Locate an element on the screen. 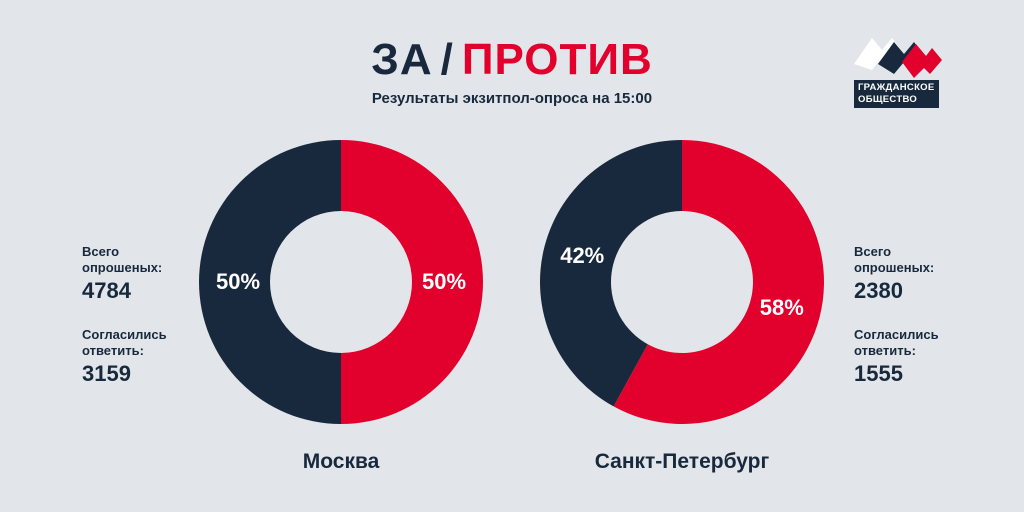 The image size is (1024, 512). title-against: ПРОТИВ is located at coordinates (557, 59).